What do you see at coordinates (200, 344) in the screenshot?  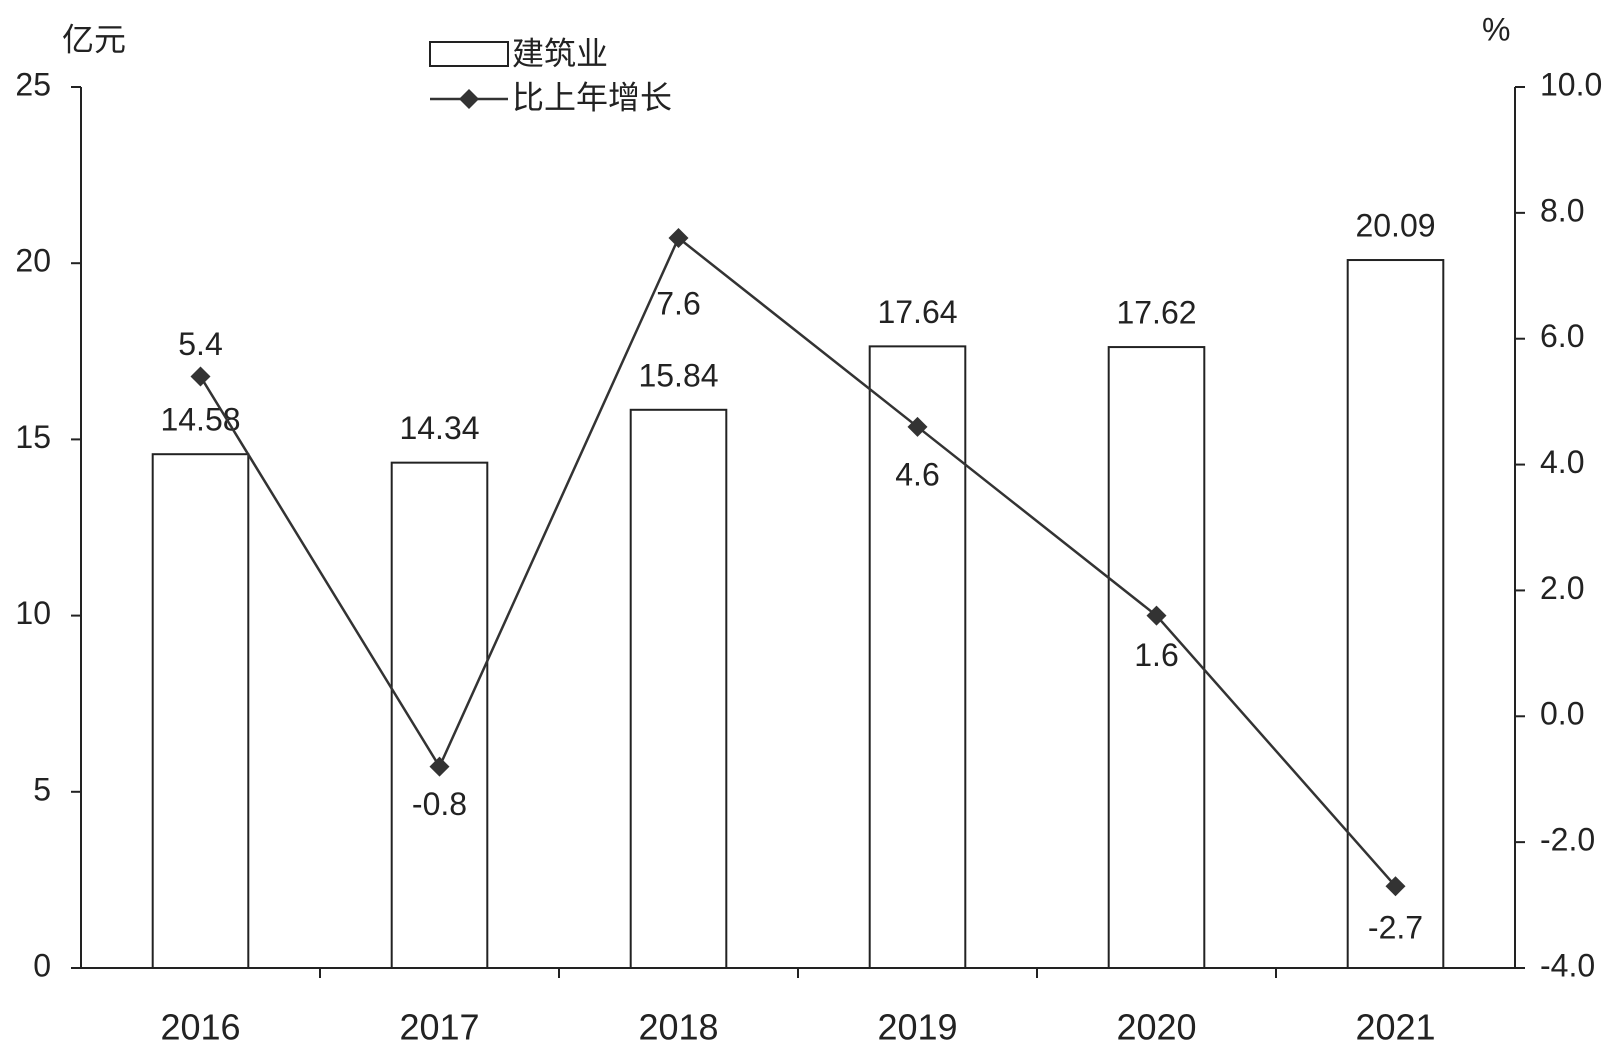 I see `line-value-label: 5.4` at bounding box center [200, 344].